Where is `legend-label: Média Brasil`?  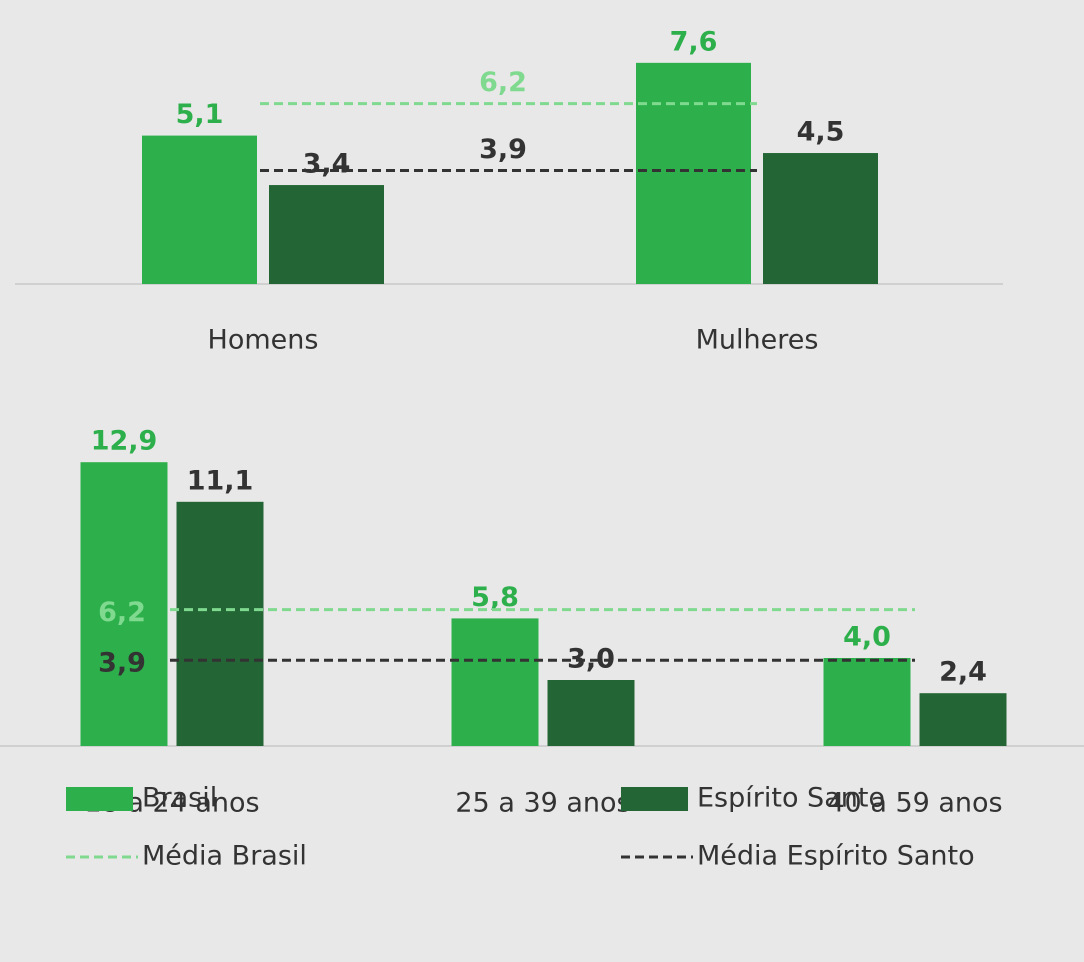 legend-label: Média Brasil is located at coordinates (224, 856).